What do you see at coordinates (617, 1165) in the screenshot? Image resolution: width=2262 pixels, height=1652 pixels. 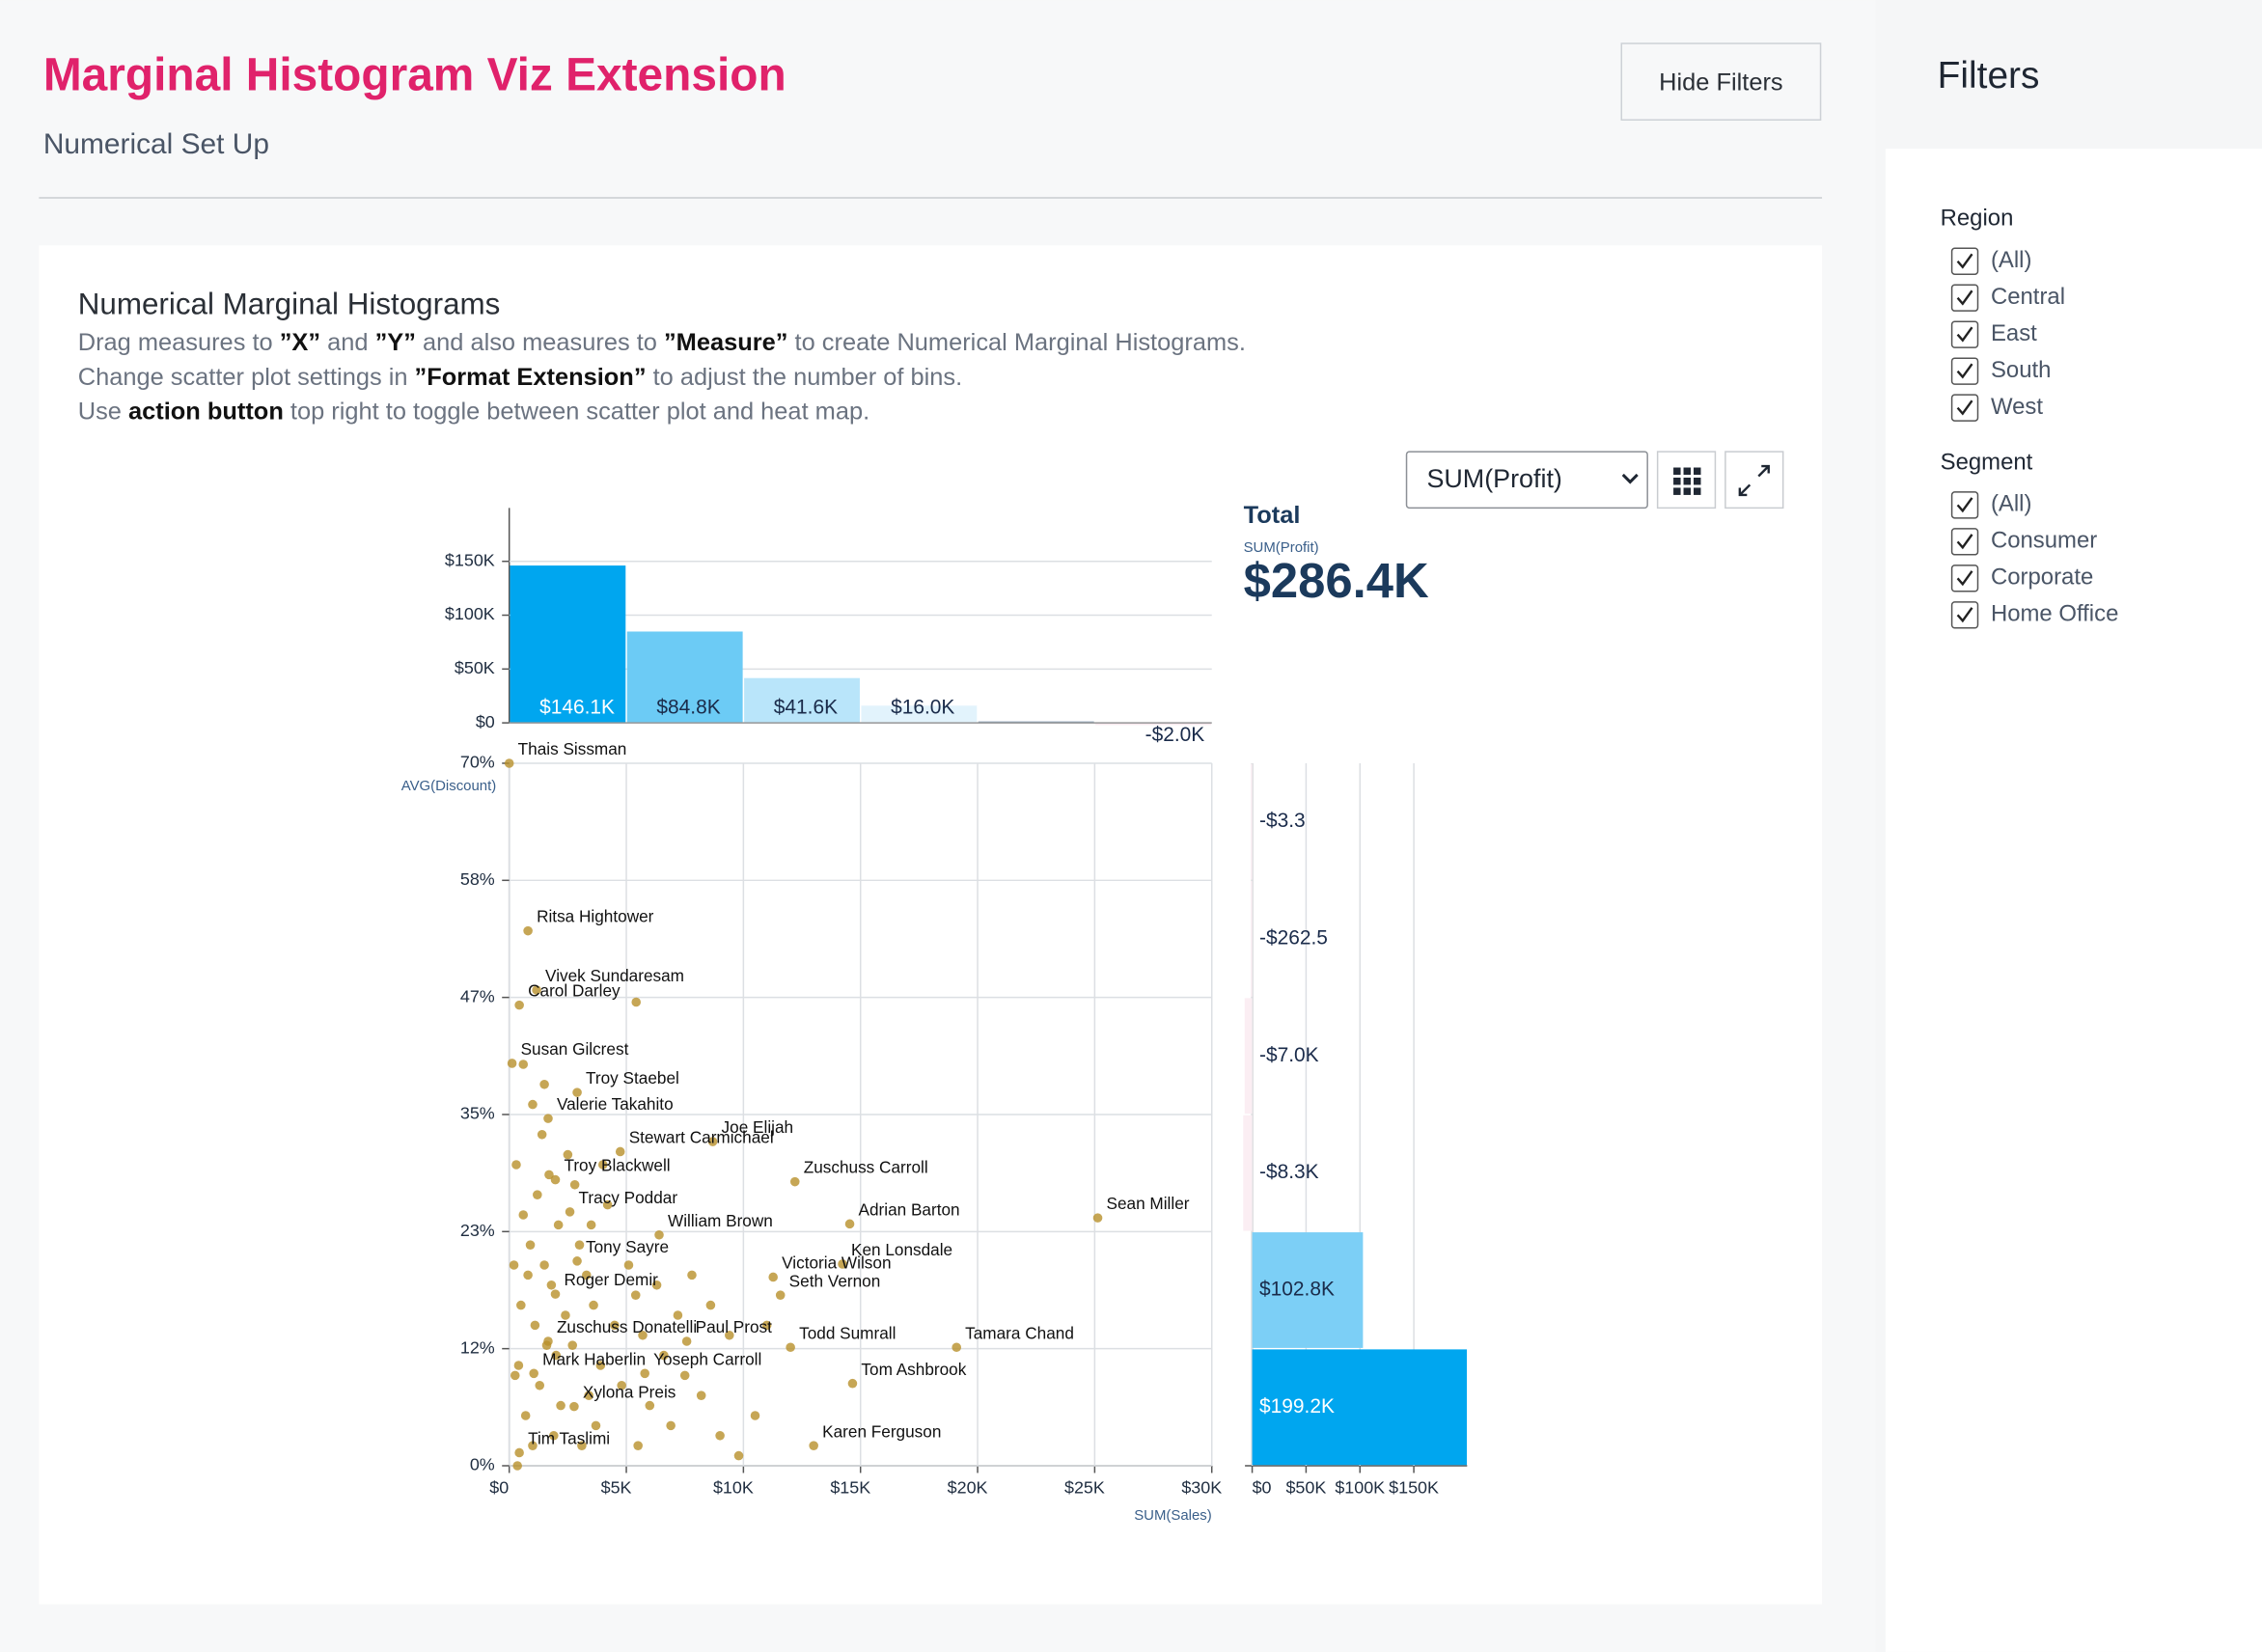 I see `point-label: Troy Blackwell` at bounding box center [617, 1165].